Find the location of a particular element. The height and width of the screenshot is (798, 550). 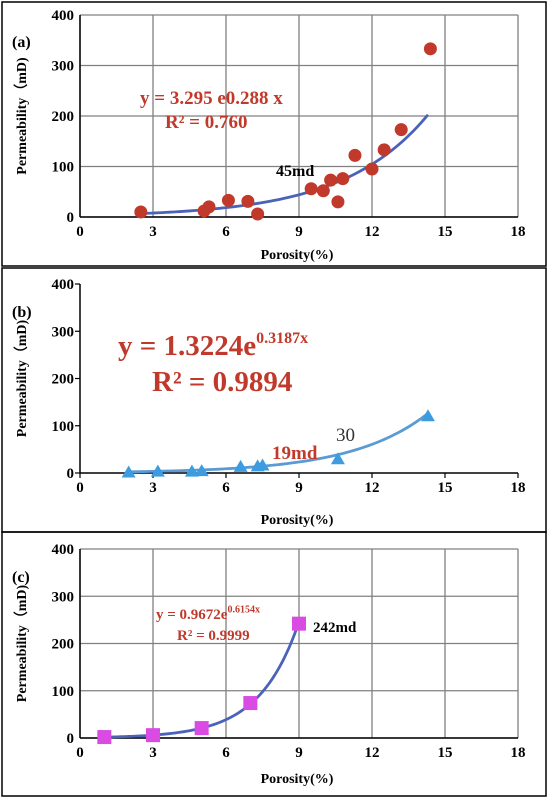

r-squared: R² = 0.9894 is located at coordinates (222, 382).